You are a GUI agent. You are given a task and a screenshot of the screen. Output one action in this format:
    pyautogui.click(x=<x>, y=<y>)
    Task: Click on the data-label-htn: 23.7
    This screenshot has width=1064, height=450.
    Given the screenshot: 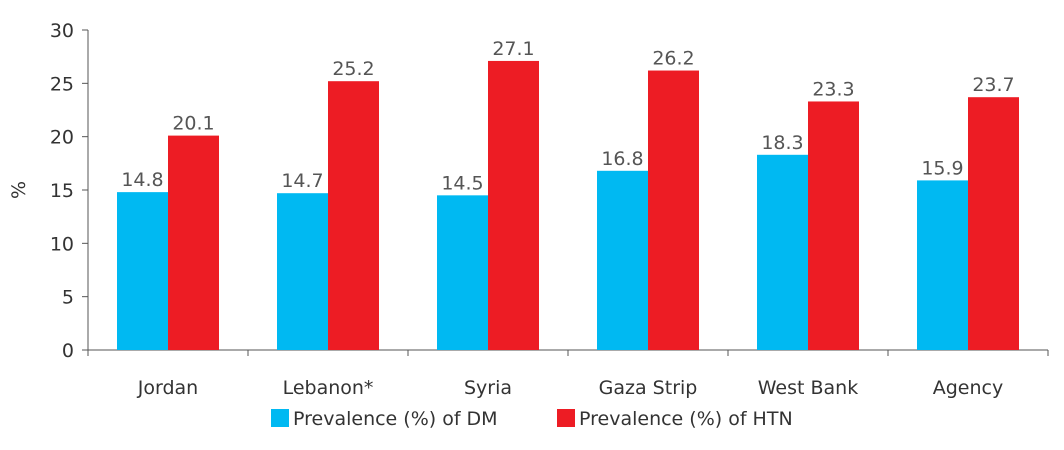 What is the action you would take?
    pyautogui.click(x=993, y=85)
    